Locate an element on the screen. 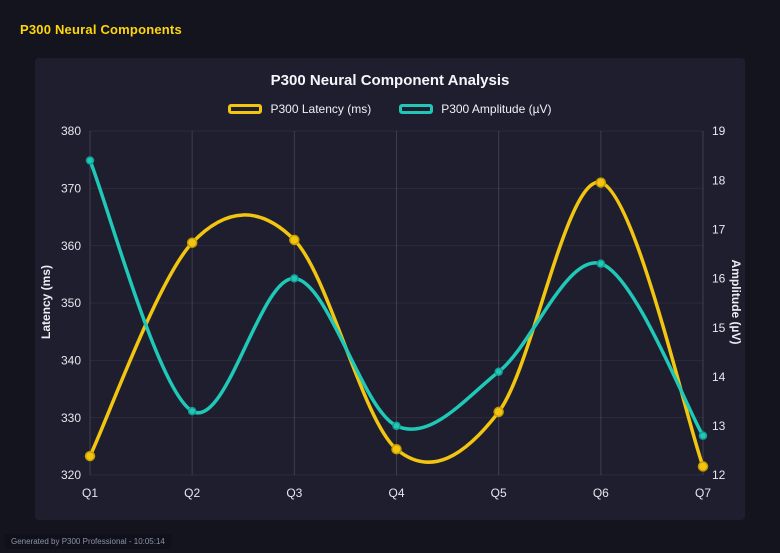 This screenshot has height=553, width=780. category-label: Q2 is located at coordinates (192, 493).